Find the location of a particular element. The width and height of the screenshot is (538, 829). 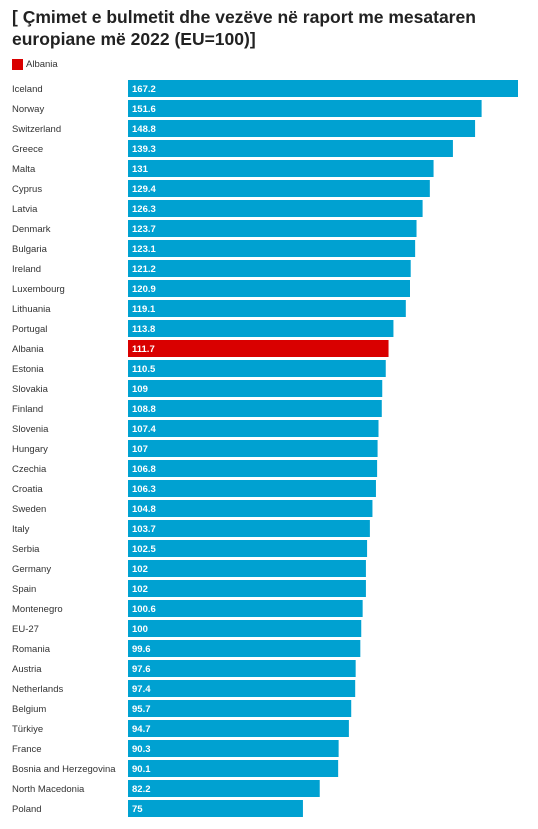

value-label-slovenia: 107.4 is located at coordinates (144, 429).